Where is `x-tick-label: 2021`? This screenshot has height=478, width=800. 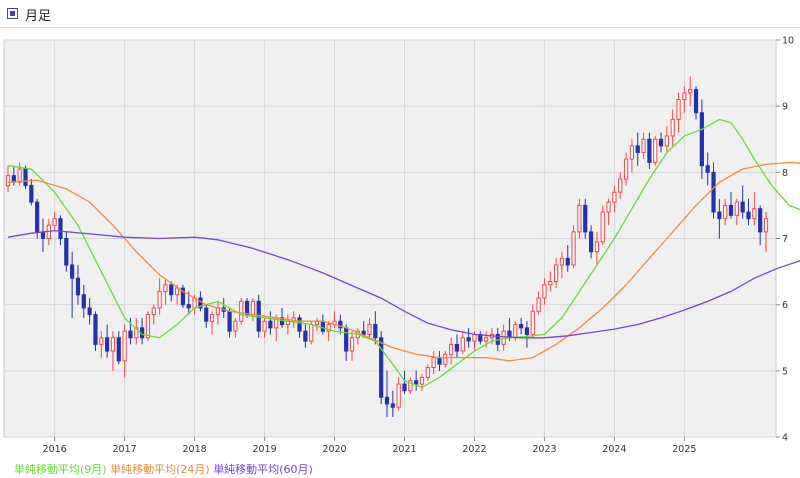 x-tick-label: 2021 is located at coordinates (404, 449).